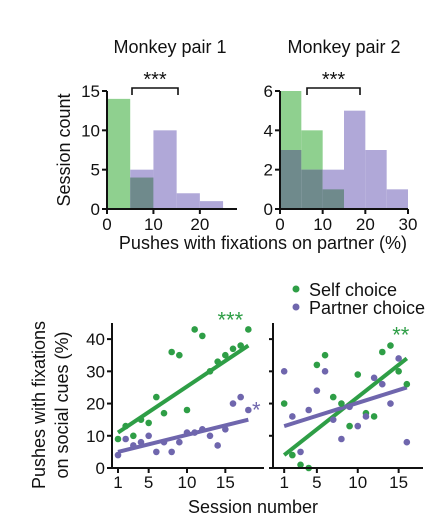 This screenshot has width=444, height=522. What do you see at coordinates (169, 47) in the screenshot?
I see `hist1-title: Monkey pair 1` at bounding box center [169, 47].